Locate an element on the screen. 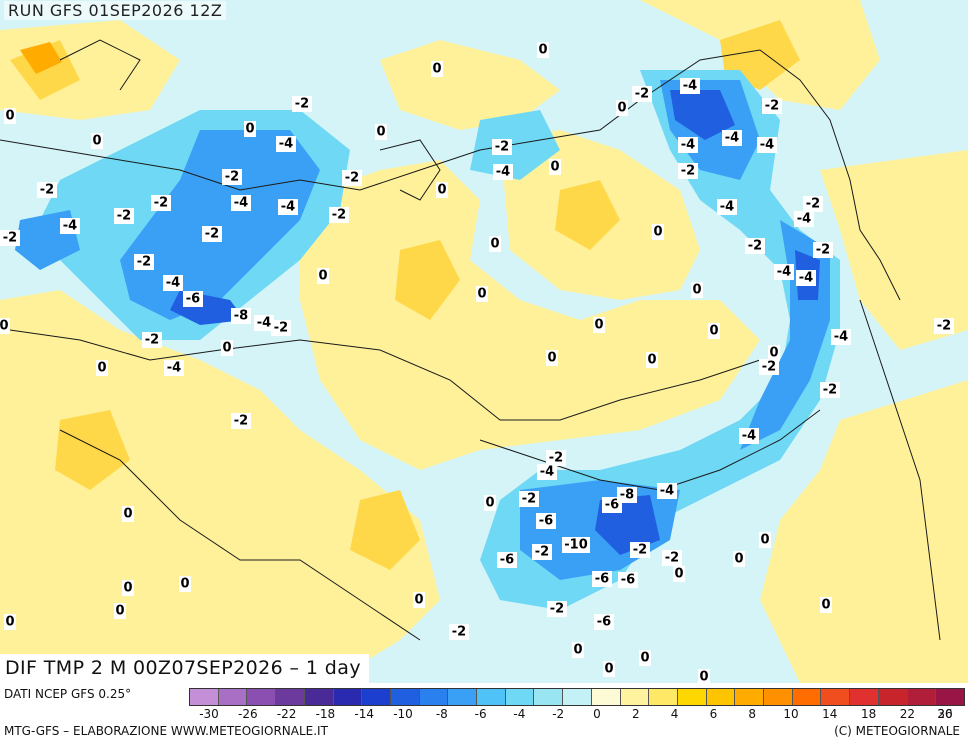 The height and width of the screenshot is (745, 968). contour-label: -10 is located at coordinates (576, 545).